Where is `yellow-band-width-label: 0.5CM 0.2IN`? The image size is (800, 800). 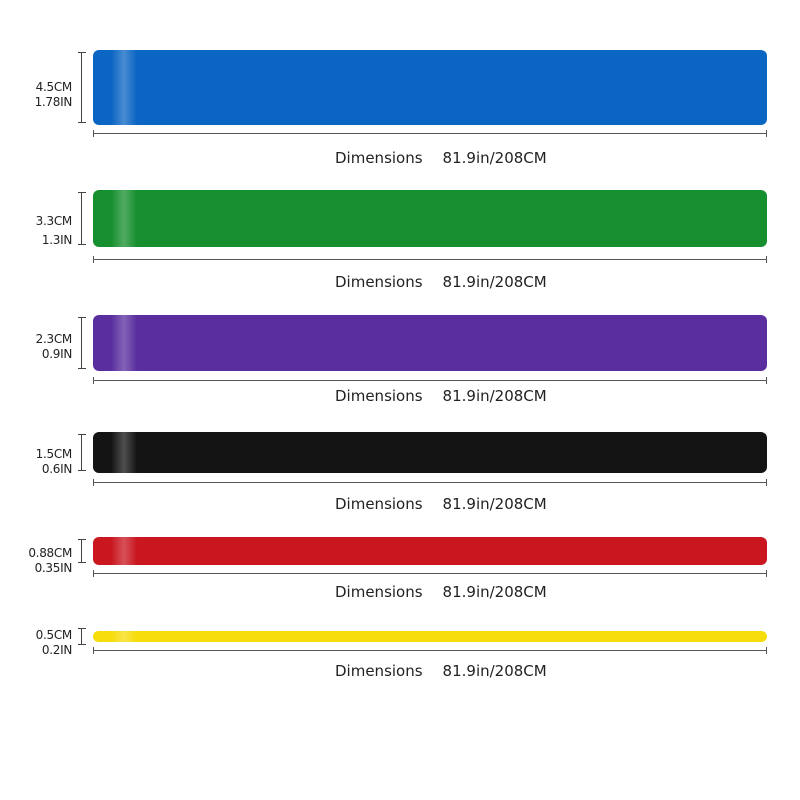
yellow-band-width-label: 0.5CM 0.2IN is located at coordinates (36, 643).